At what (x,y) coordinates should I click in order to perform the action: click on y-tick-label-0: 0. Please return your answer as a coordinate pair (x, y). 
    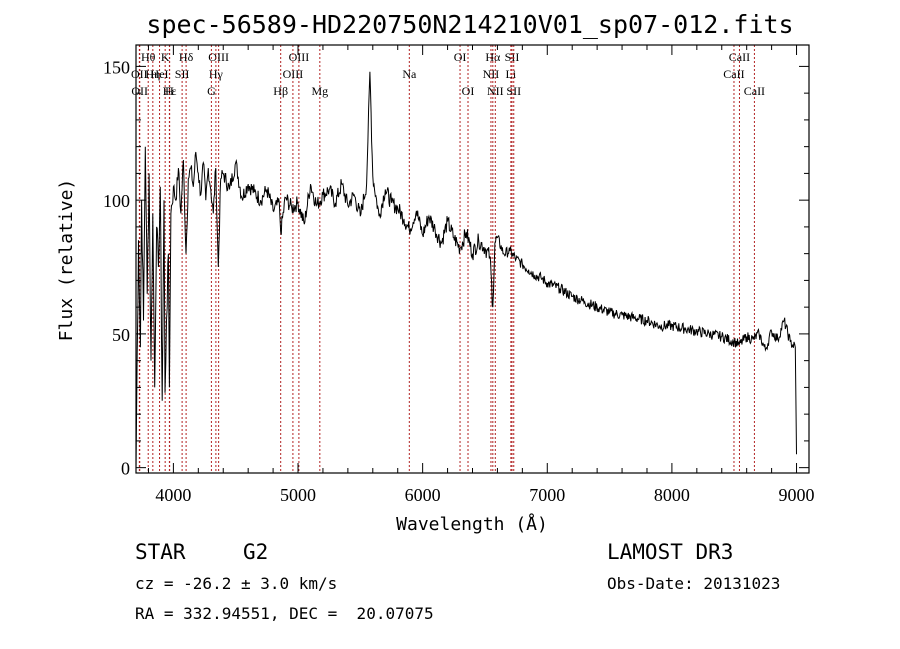
    Looking at the image, I should click on (125, 469).